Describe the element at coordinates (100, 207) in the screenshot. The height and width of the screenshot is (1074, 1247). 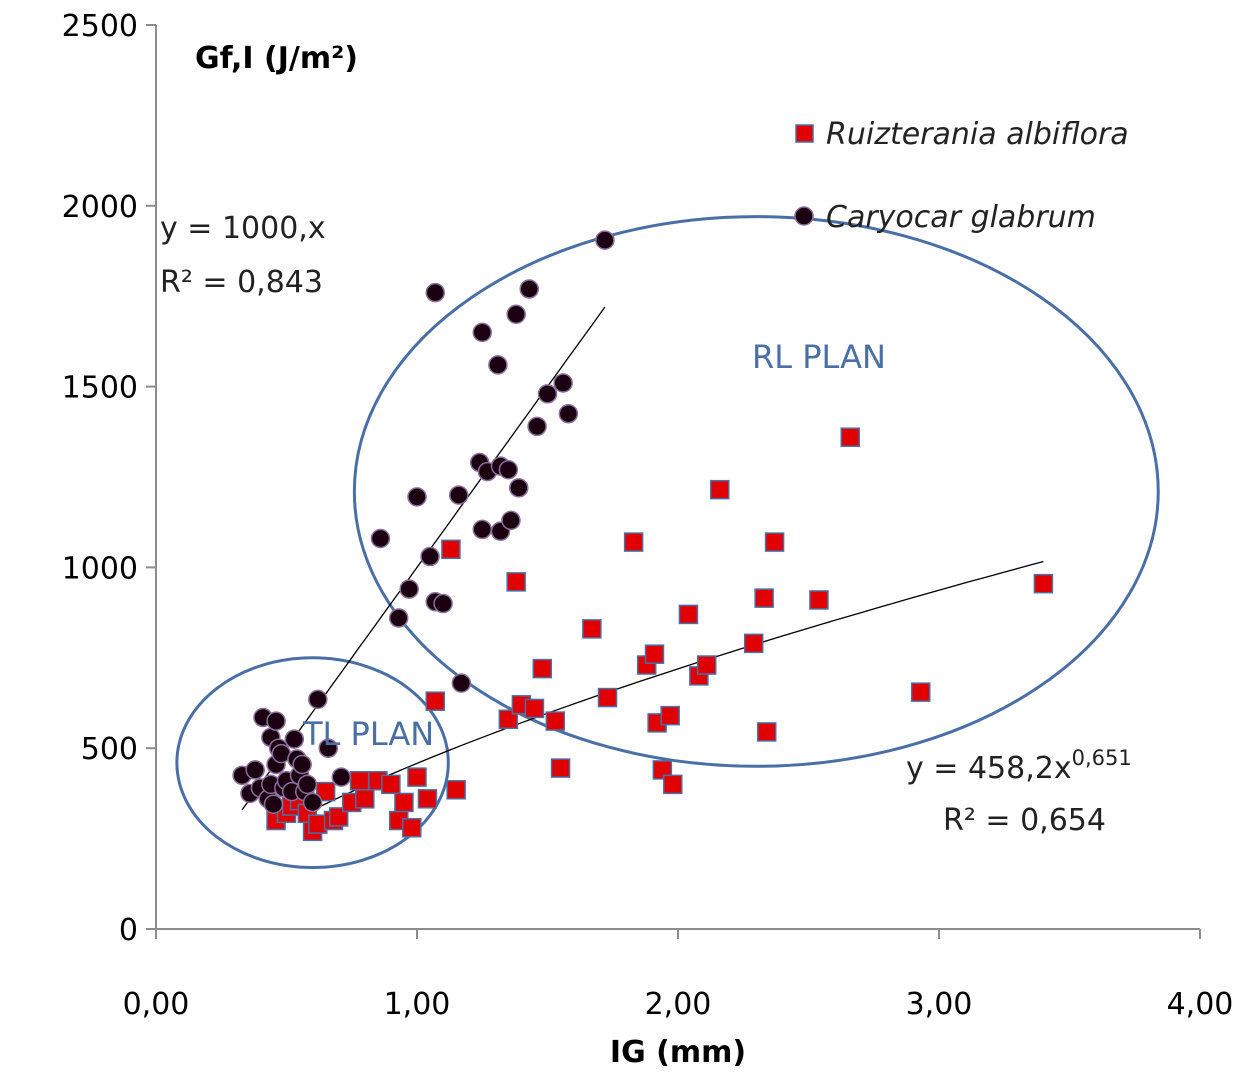
I see `y-tick-label: 2000` at that location.